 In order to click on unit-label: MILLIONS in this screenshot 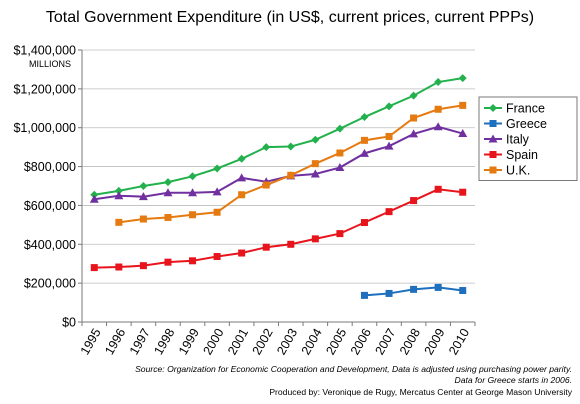, I will do `click(50, 64)`.